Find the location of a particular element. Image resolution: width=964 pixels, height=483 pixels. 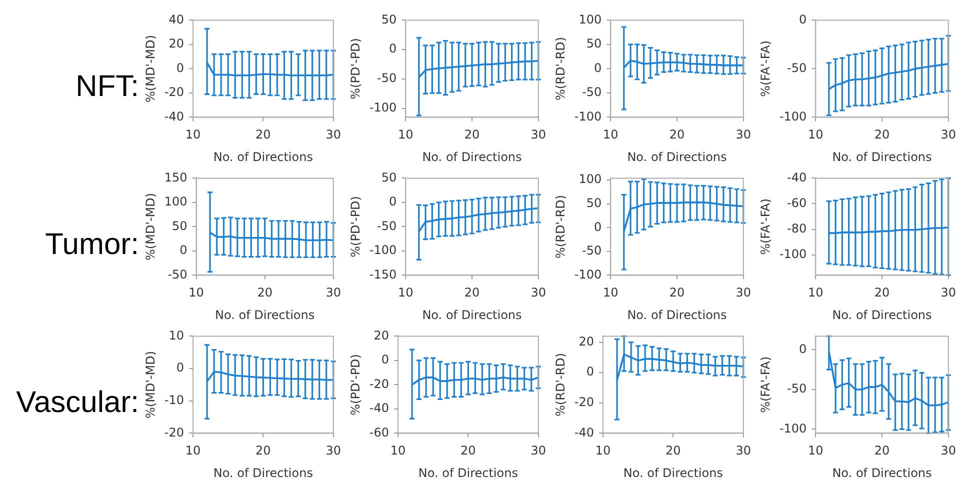

y-tick-label: -150 is located at coordinates (383, 274).